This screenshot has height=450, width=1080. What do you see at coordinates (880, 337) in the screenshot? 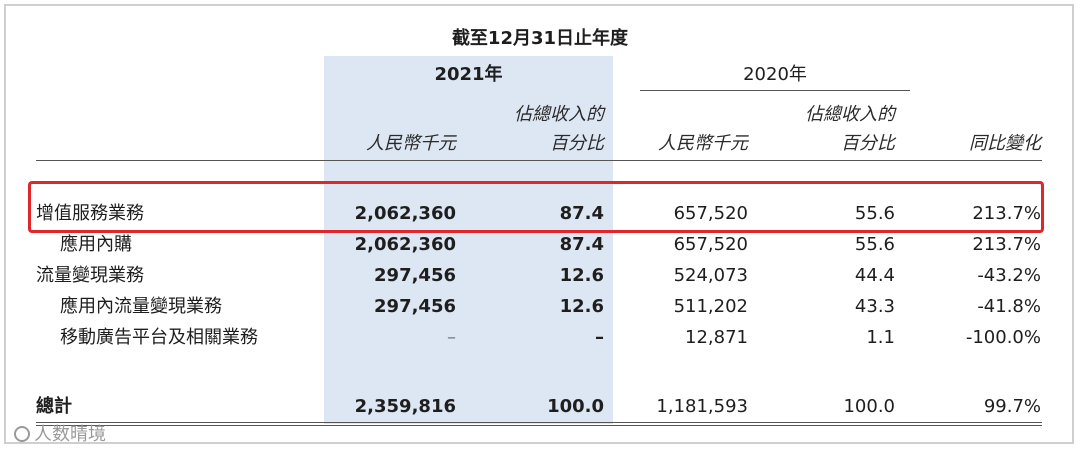
I see `row-pct-2020: 1.1` at bounding box center [880, 337].